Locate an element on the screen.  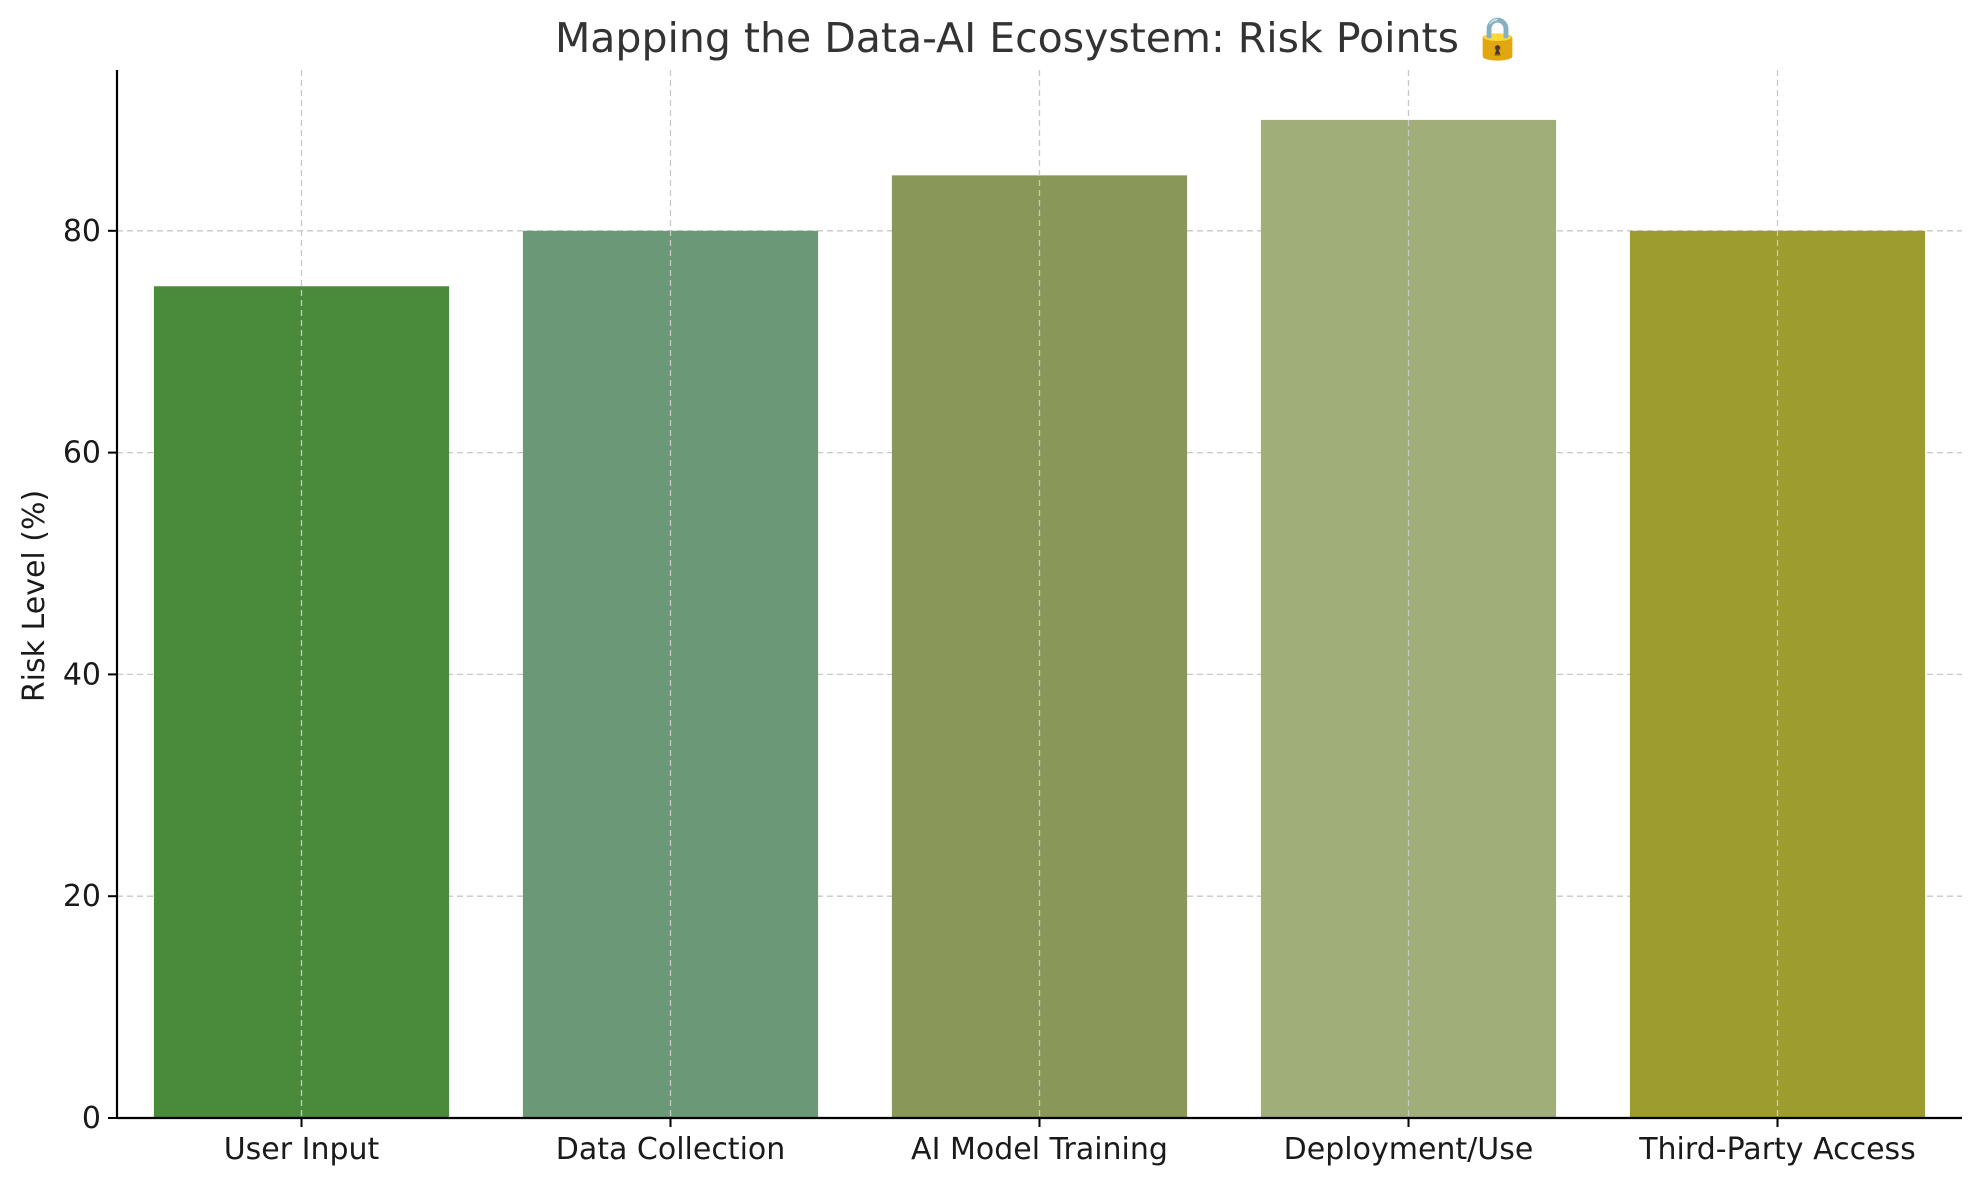
x-tick-label: Data Collection is located at coordinates (671, 1149).